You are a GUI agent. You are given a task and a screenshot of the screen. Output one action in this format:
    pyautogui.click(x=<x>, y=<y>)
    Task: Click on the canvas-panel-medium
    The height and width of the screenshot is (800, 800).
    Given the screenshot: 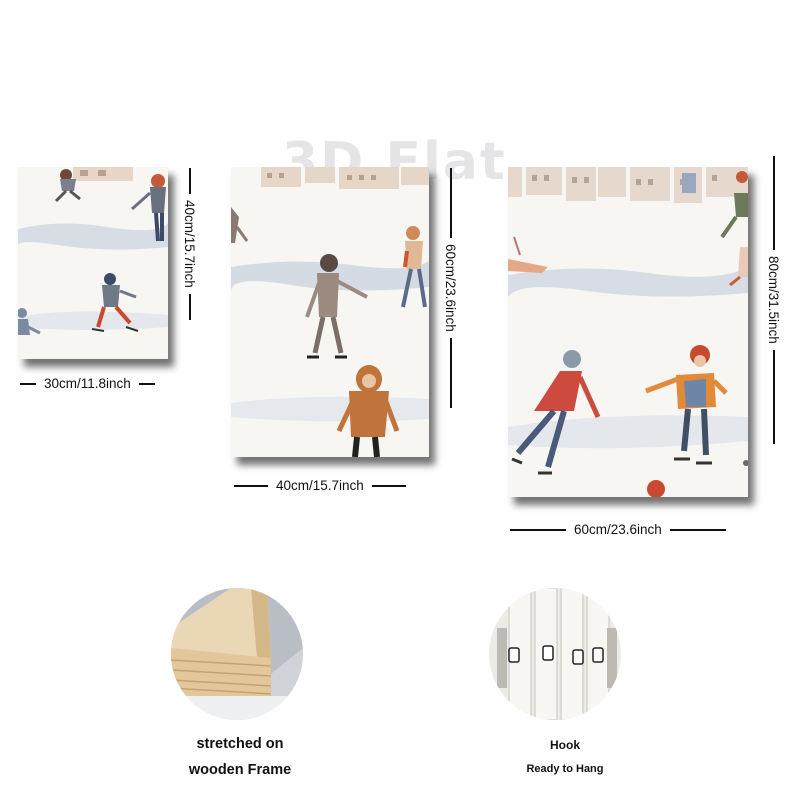 What is the action you would take?
    pyautogui.click(x=330, y=312)
    